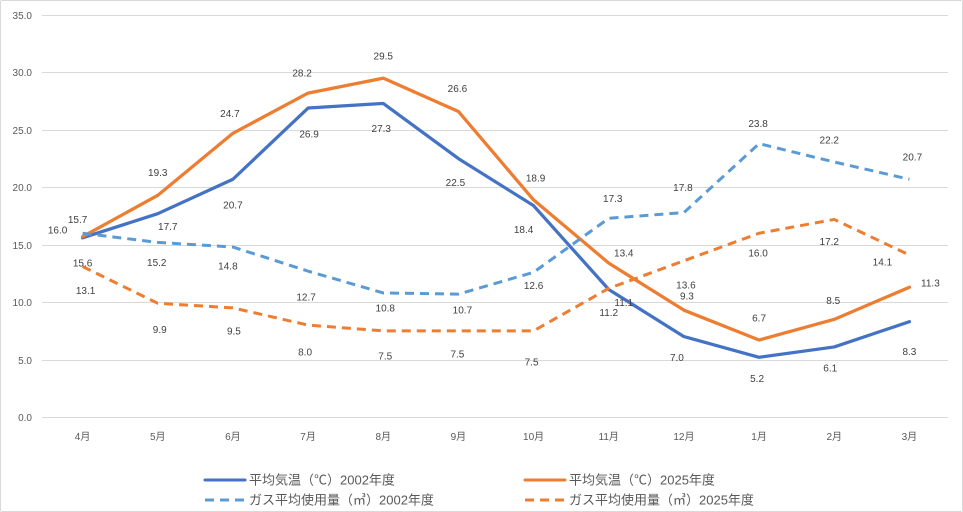 The width and height of the screenshot is (963, 512). What do you see at coordinates (23, 188) in the screenshot?
I see `y-tick-label: 20.0` at bounding box center [23, 188].